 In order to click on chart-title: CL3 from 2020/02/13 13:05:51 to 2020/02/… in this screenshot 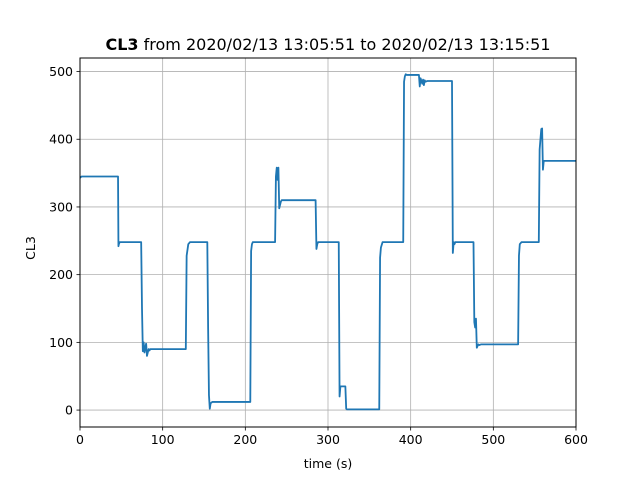, I will do `click(327, 44)`.